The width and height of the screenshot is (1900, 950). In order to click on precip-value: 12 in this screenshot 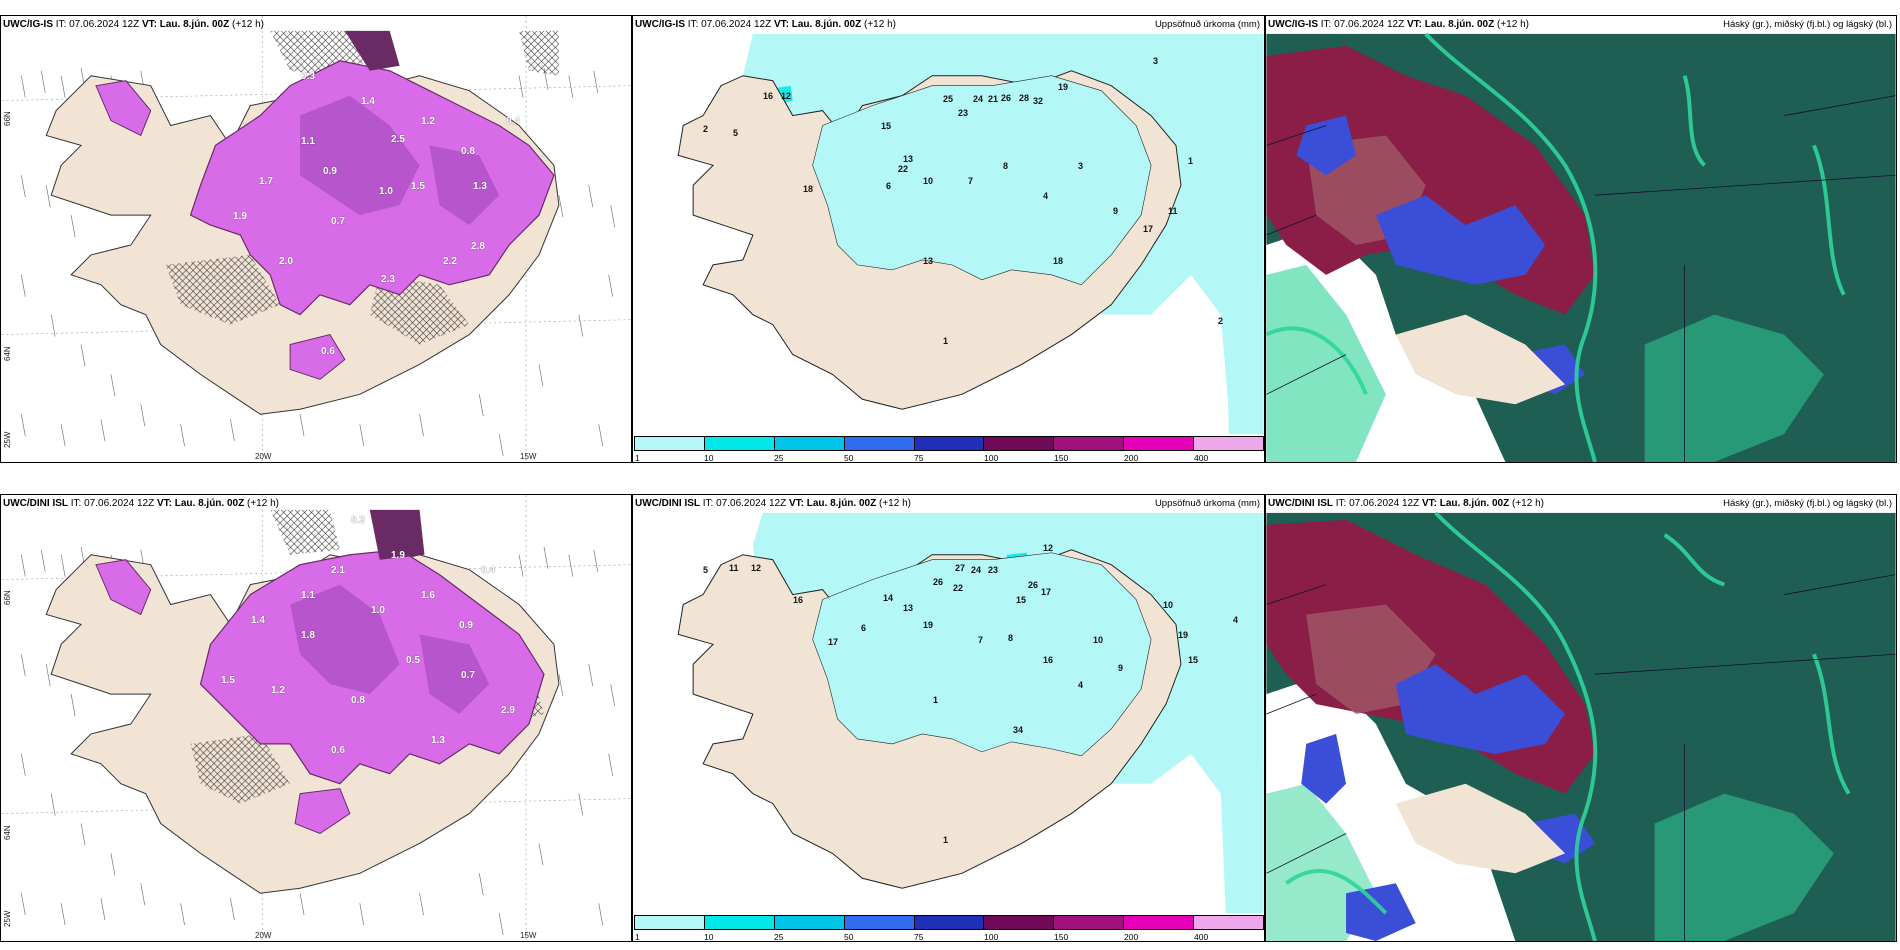, I will do `click(1048, 548)`.